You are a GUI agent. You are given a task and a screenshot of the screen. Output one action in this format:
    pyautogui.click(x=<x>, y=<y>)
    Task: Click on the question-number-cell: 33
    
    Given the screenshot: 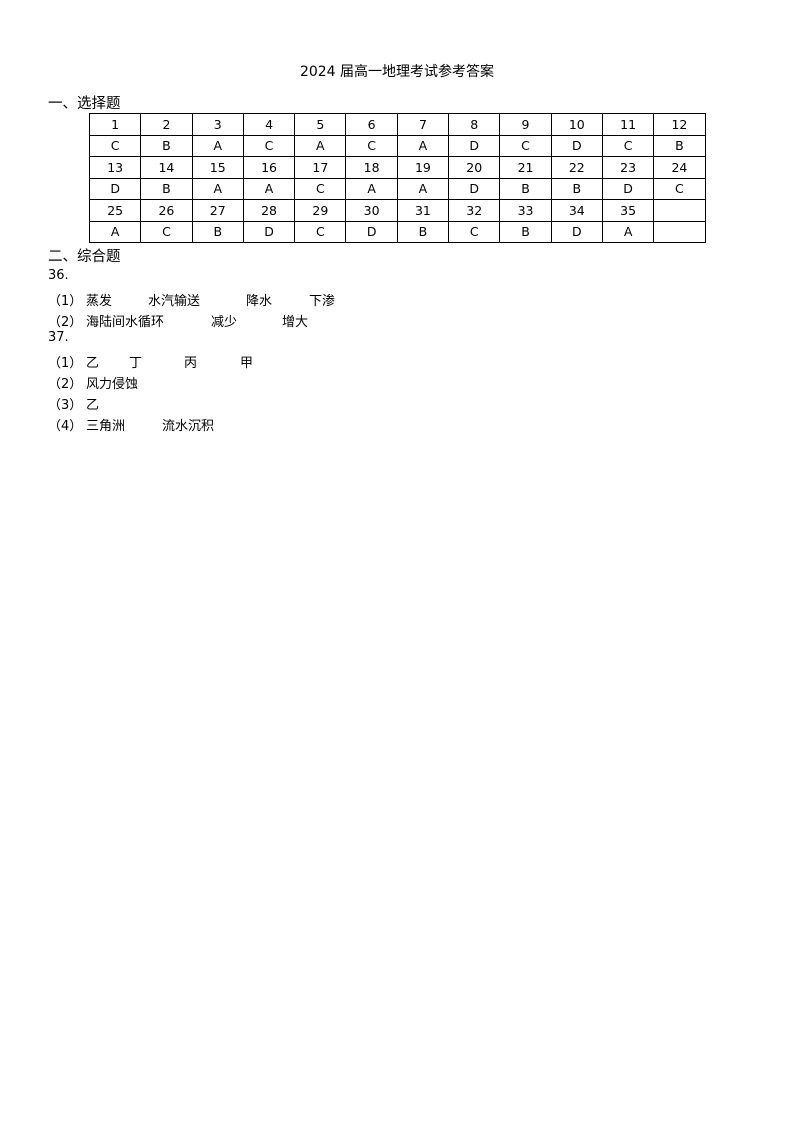 What is the action you would take?
    pyautogui.click(x=525, y=210)
    